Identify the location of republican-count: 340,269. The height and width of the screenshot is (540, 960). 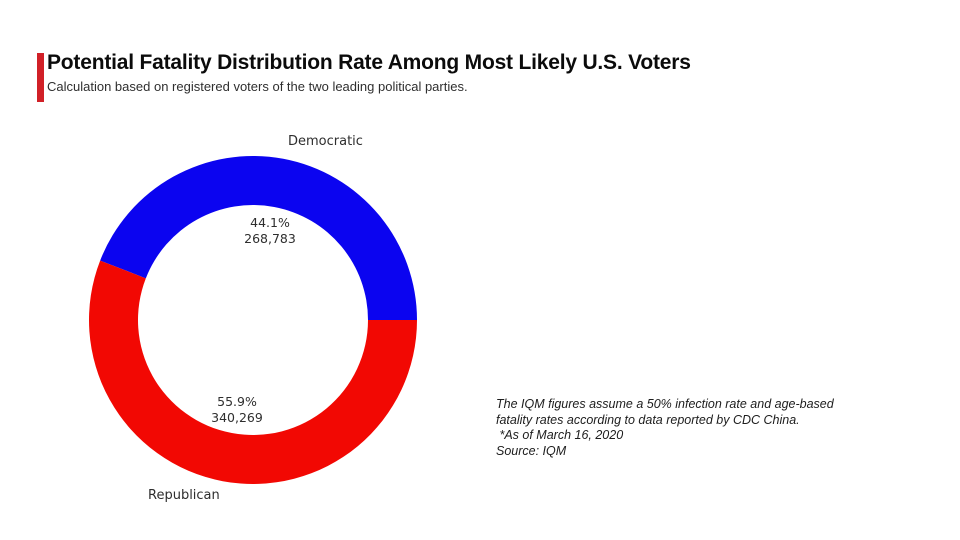
(237, 417).